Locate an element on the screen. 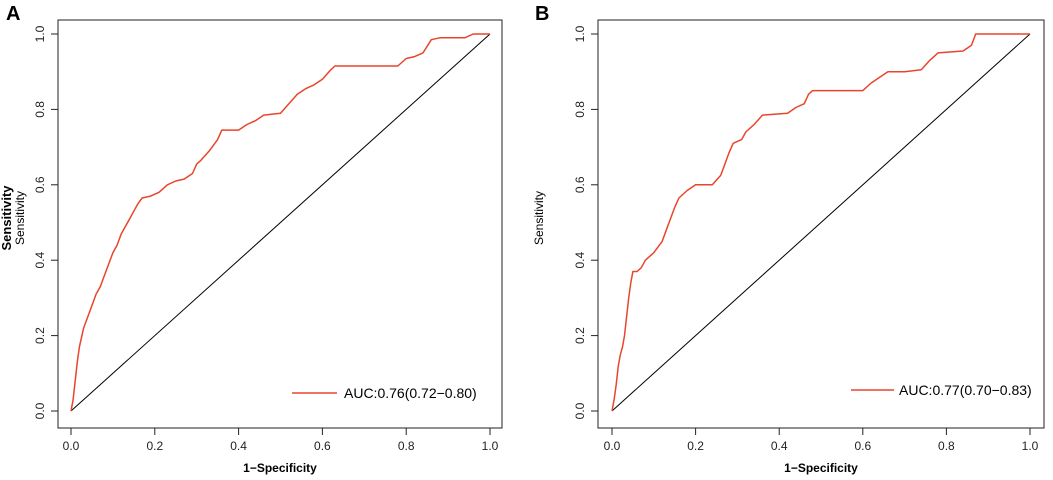 The height and width of the screenshot is (480, 1053). panel-label-b: B is located at coordinates (542, 14).